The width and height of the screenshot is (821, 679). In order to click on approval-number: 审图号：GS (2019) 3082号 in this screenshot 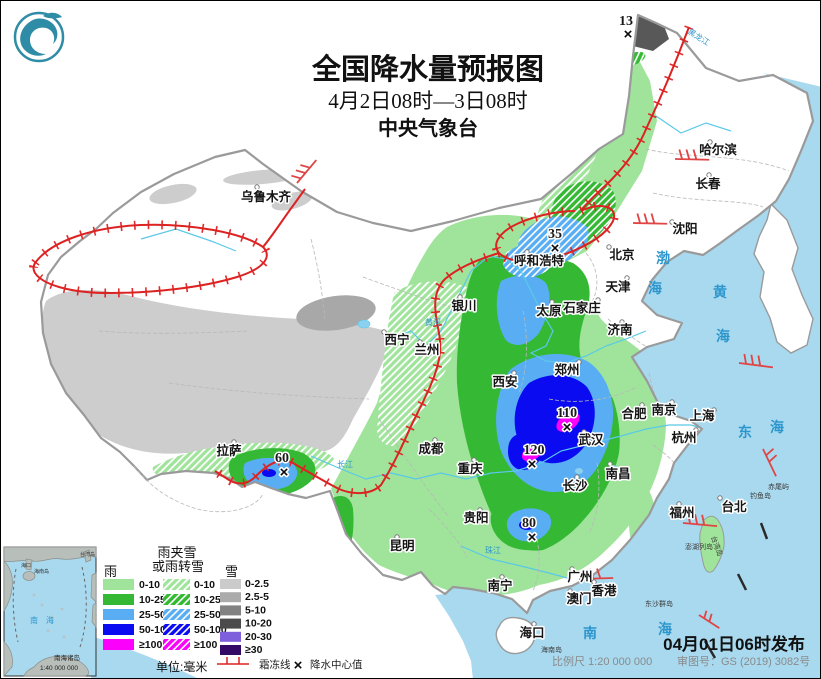, I will do `click(743, 661)`.